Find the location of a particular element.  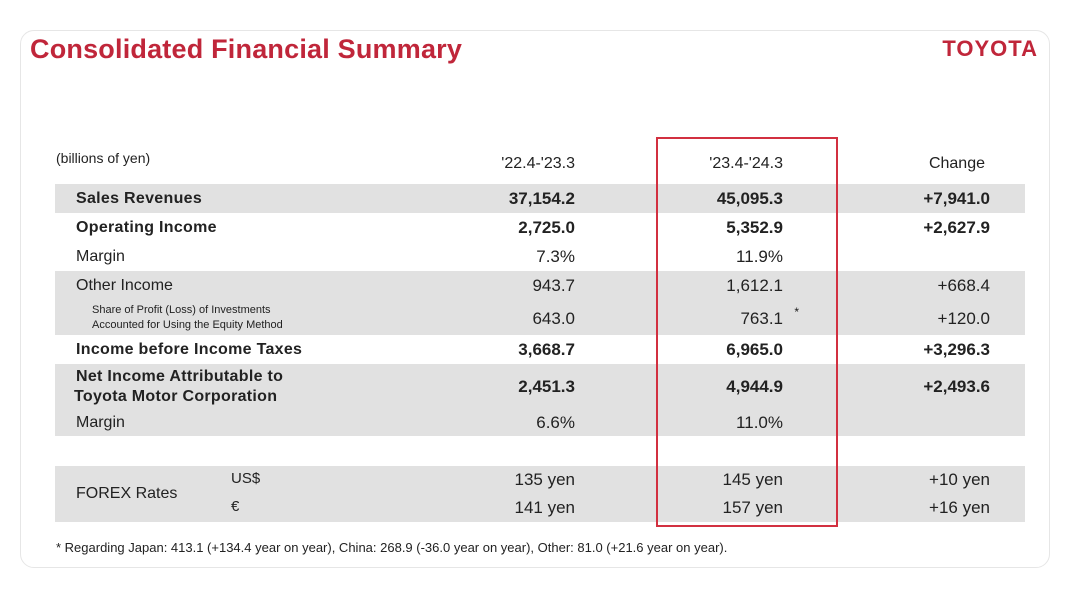

table-row-other-income: Other Income 943.7 1,612.1 +668.4 is located at coordinates (540, 285).